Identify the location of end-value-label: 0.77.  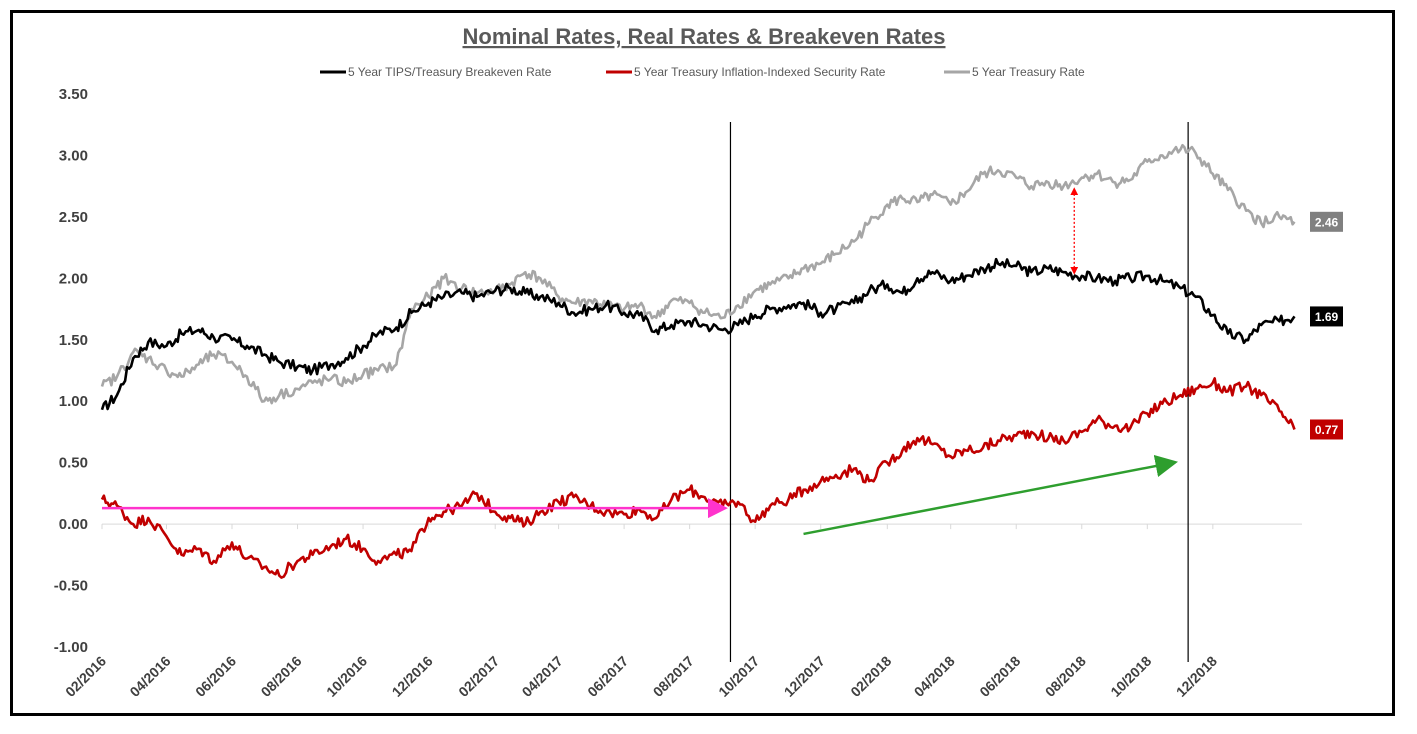
(1326, 429).